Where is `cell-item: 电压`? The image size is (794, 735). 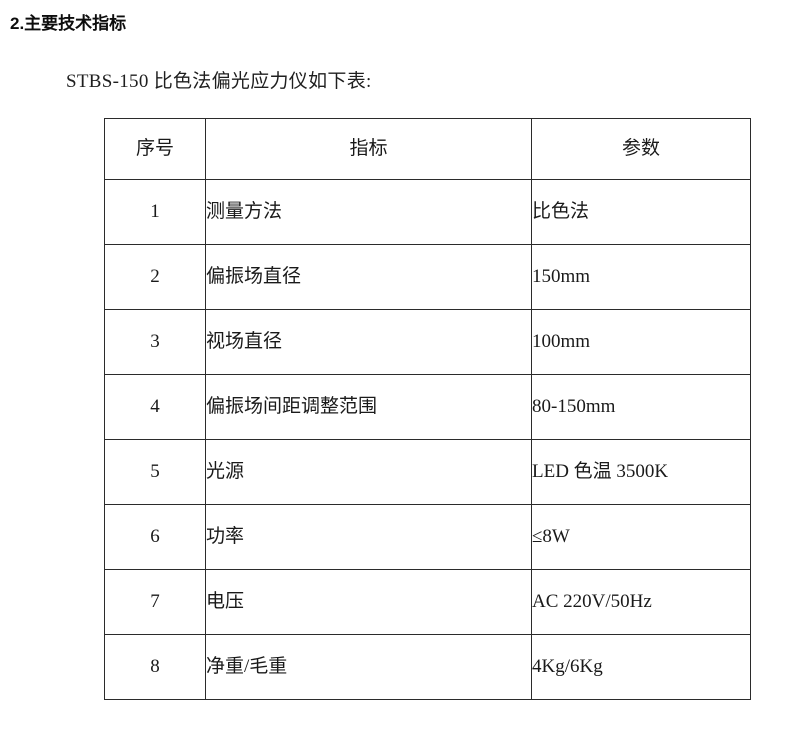 cell-item: 电压 is located at coordinates (368, 602).